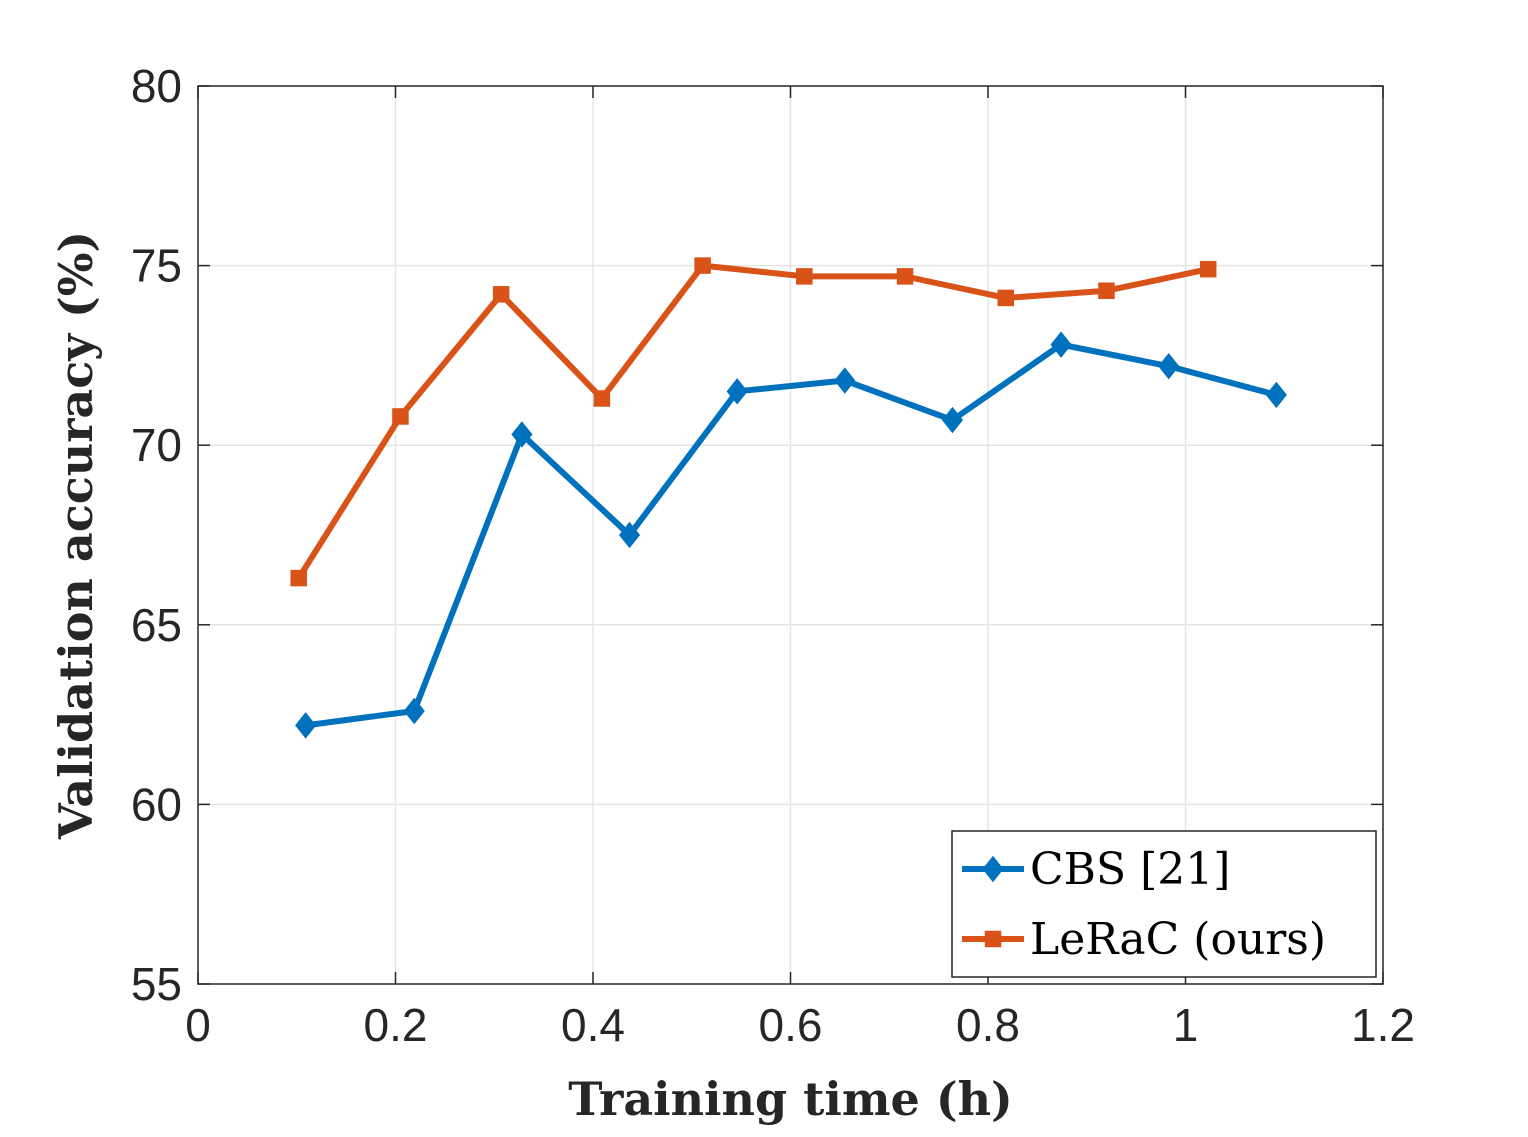  Describe the element at coordinates (790, 1099) in the screenshot. I see `x-axis-title: Training time (h)` at that location.